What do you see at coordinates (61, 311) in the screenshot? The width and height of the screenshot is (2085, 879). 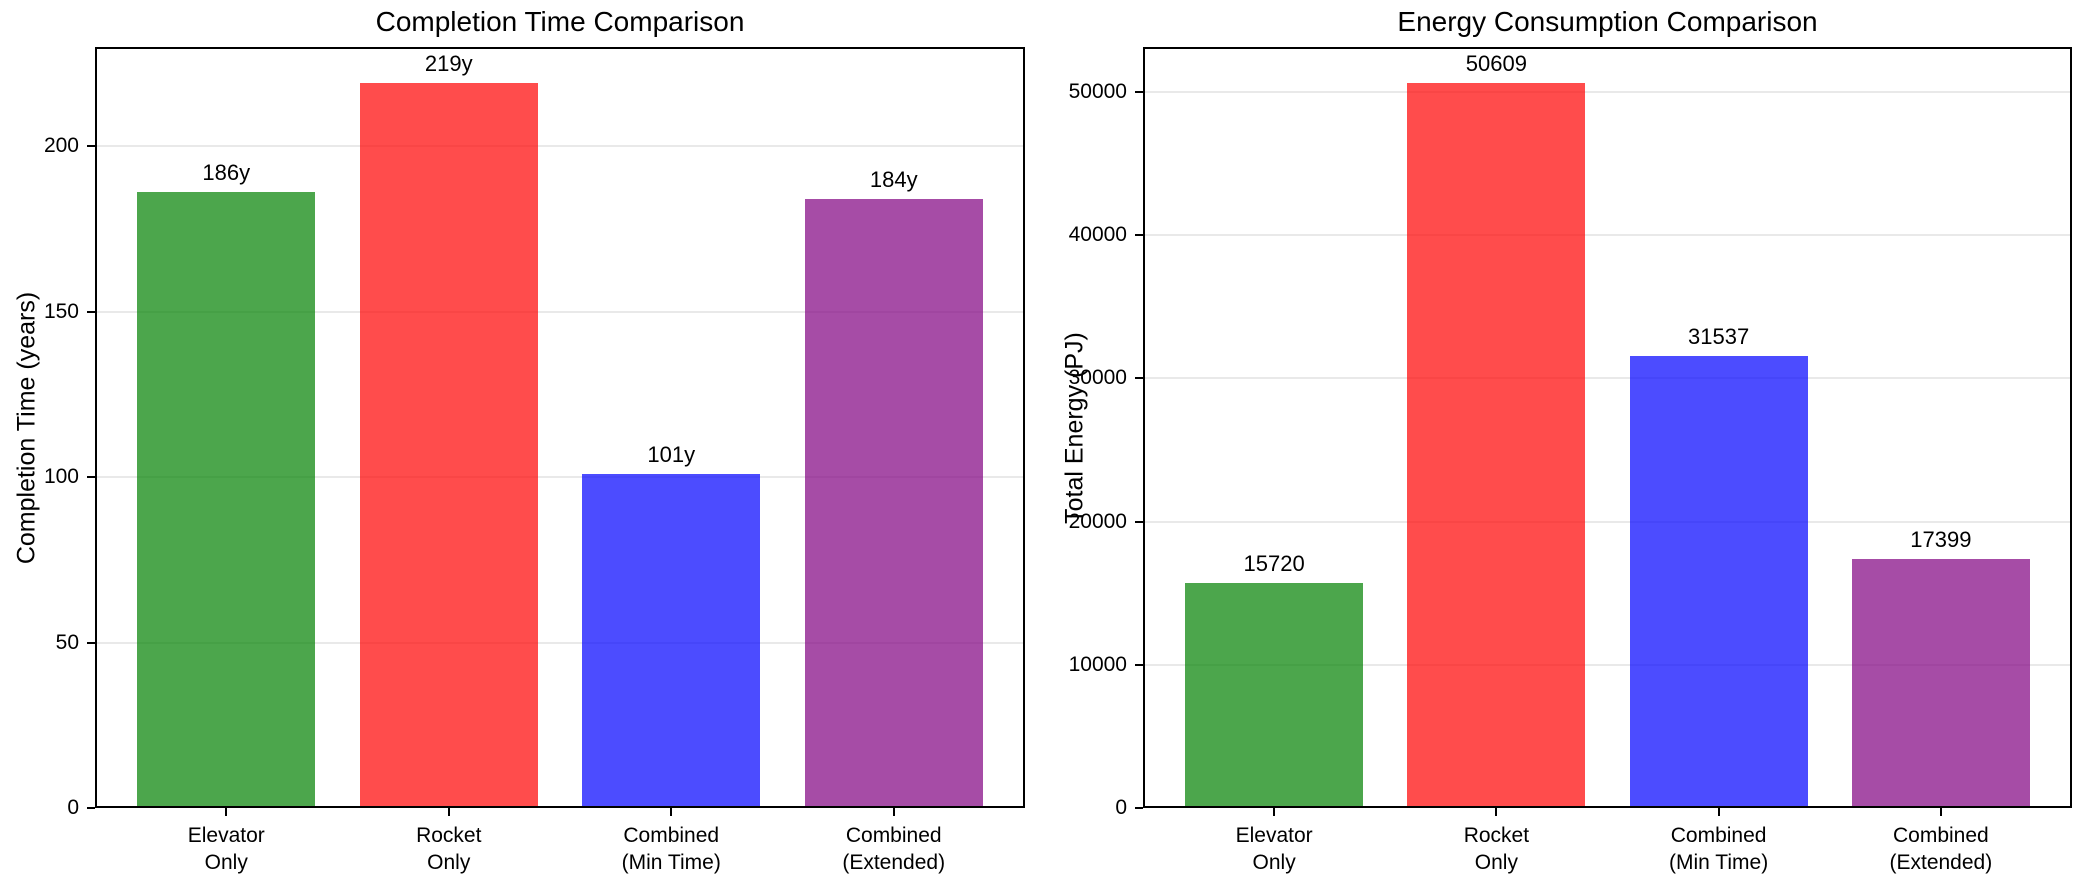 I see `y-tick-label: 150` at bounding box center [61, 311].